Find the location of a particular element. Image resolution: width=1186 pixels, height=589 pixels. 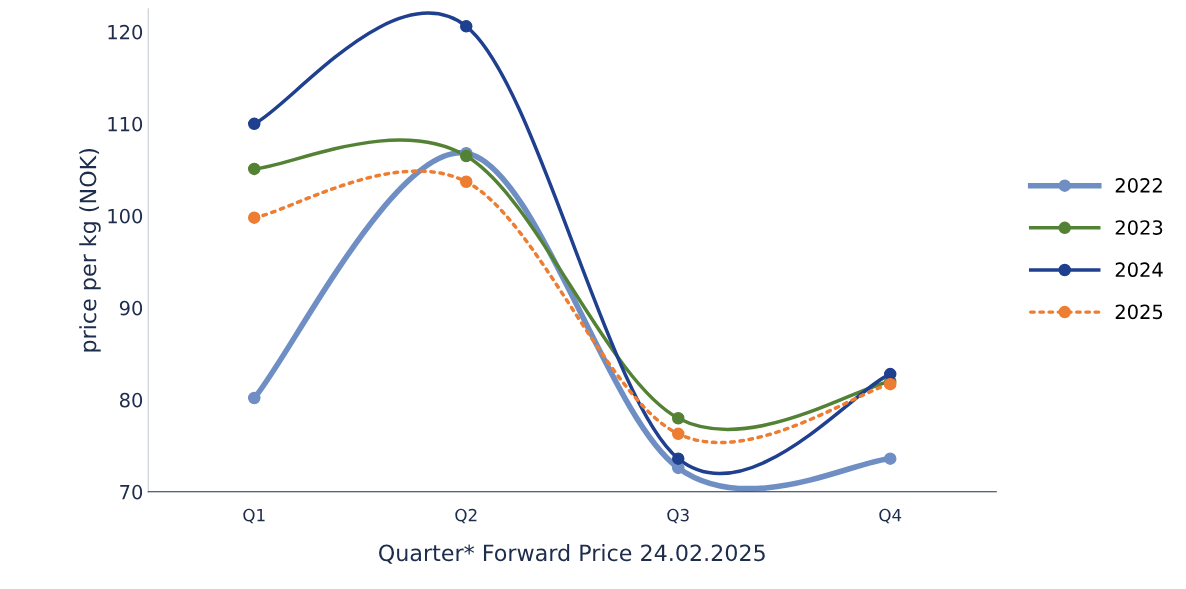

legend-label: 2024 is located at coordinates (1139, 270).